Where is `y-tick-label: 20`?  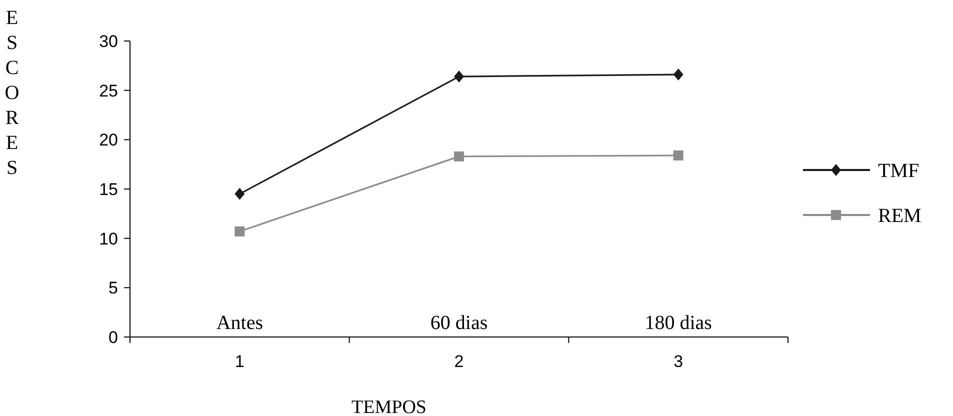 y-tick-label: 20 is located at coordinates (108, 140).